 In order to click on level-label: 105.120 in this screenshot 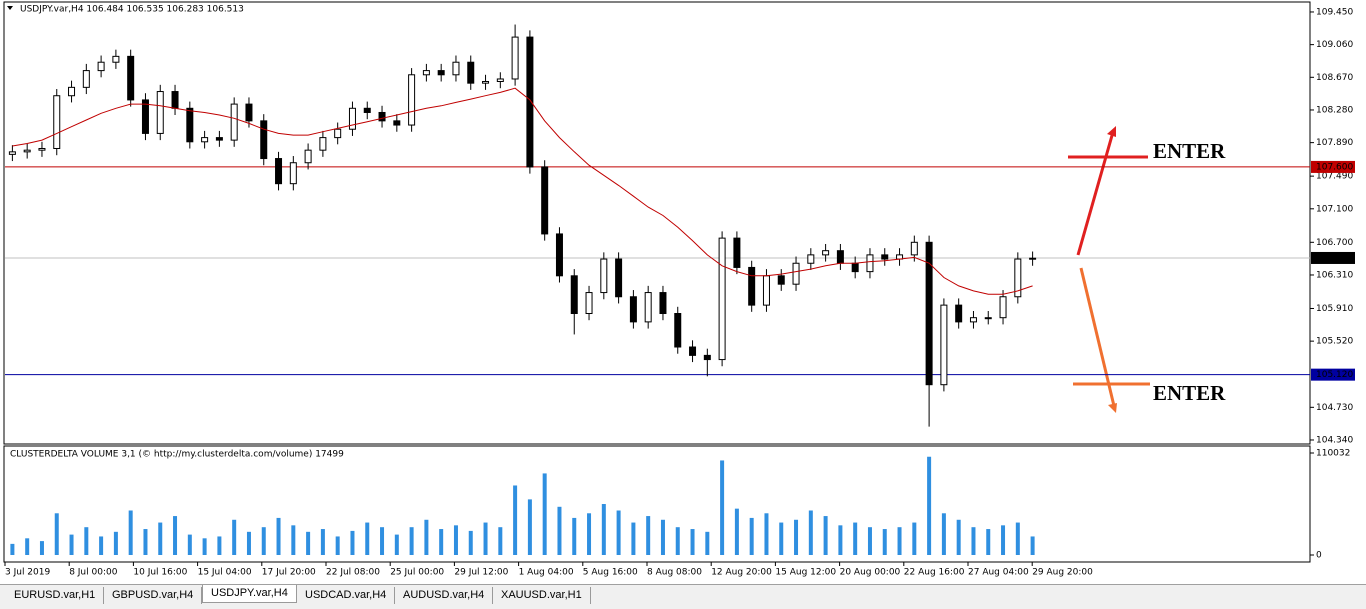, I will do `click(1334, 375)`.